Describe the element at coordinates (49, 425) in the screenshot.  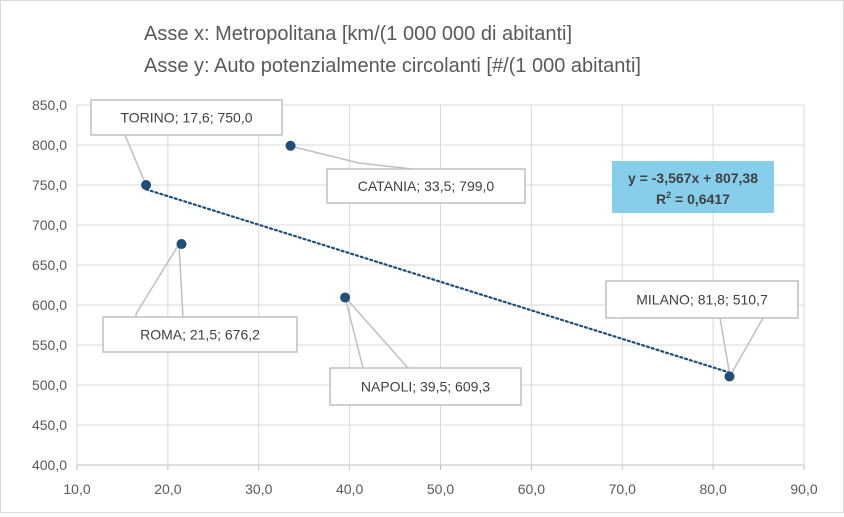
I see `y-tick-label: 450,0` at that location.